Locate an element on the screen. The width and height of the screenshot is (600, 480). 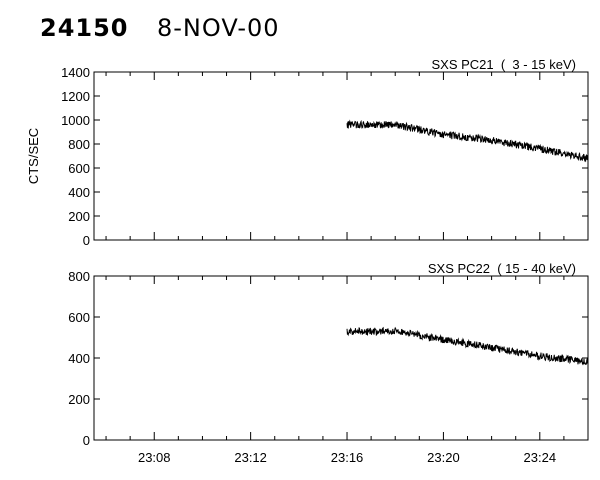
panel1-title: SXS PC21 ( 3 - 15 keV) is located at coordinates (503, 64).